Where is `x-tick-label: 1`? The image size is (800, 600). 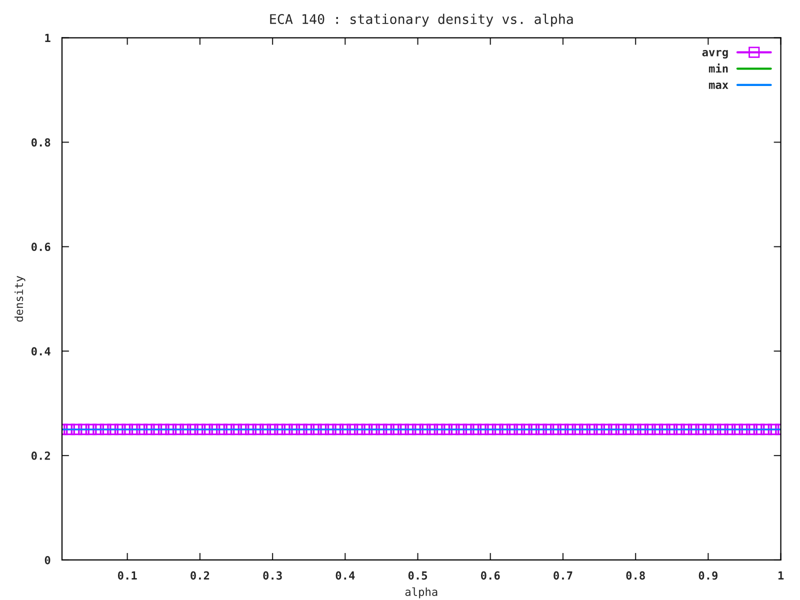 x-tick-label: 1 is located at coordinates (781, 575).